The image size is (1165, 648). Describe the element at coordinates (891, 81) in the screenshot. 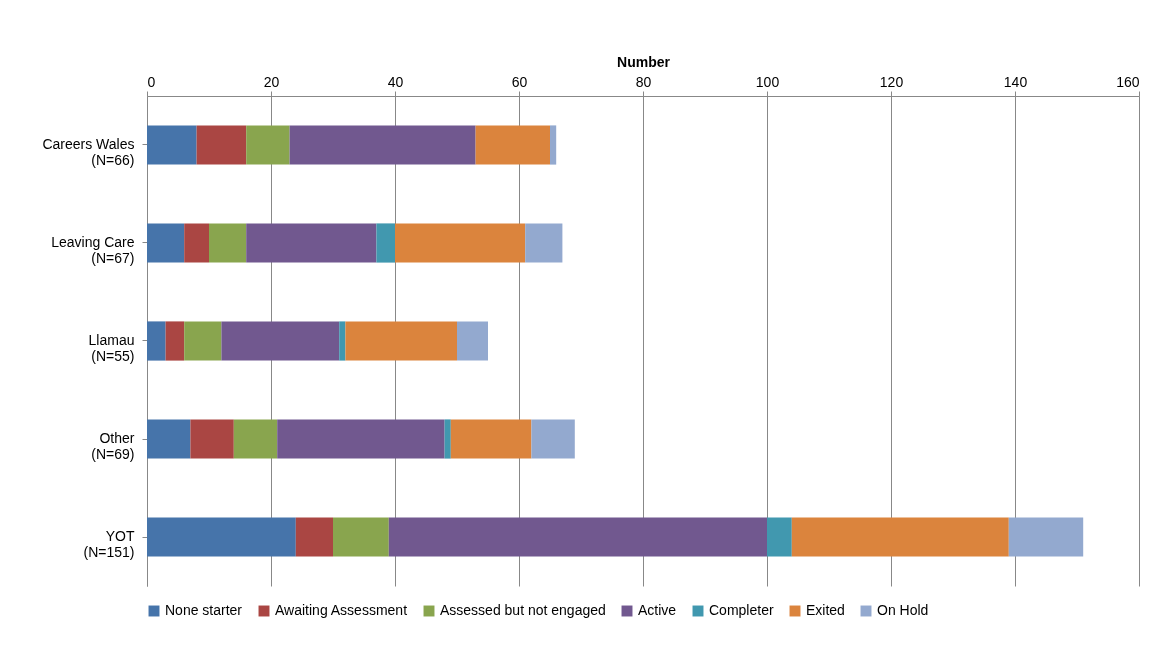

I see `x-tick-label: 120` at that location.